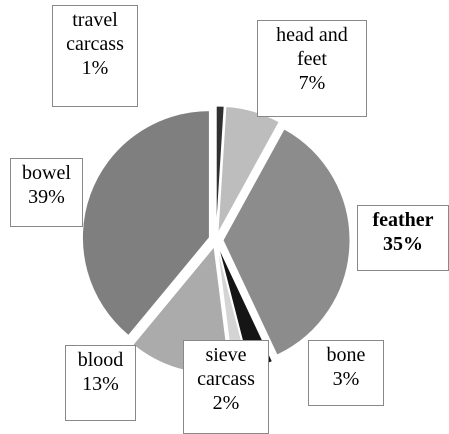 Image resolution: width=449 pixels, height=434 pixels. I want to click on slice-percent: 13%, so click(100, 384).